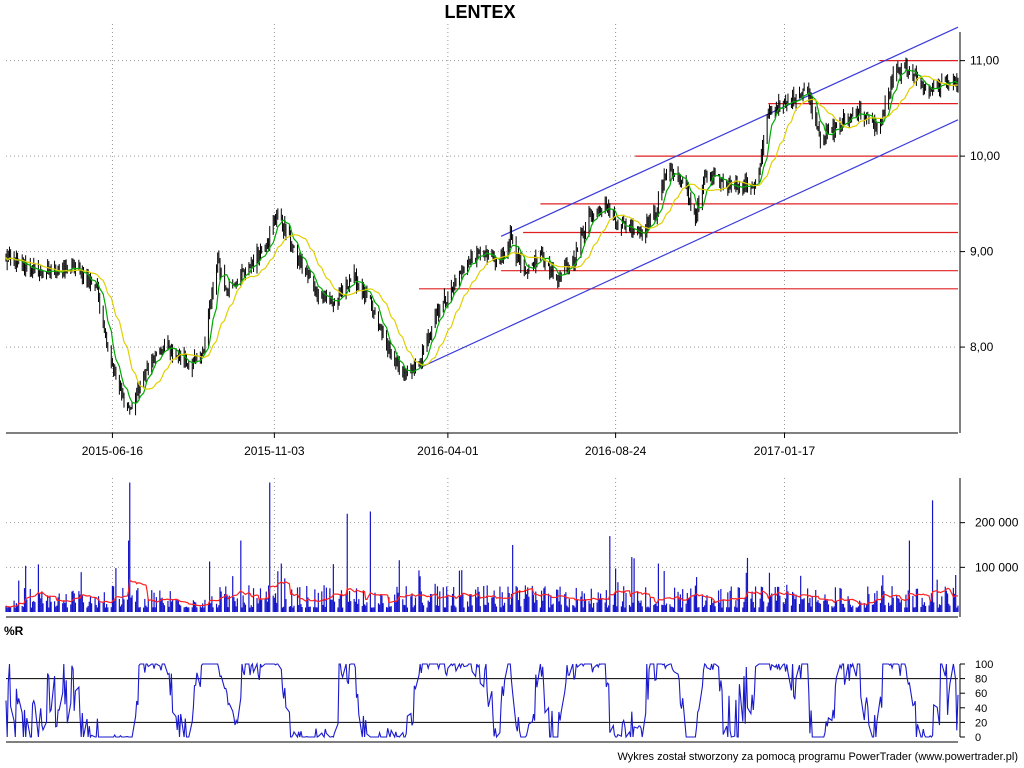 The height and width of the screenshot is (768, 1024). I want to click on price-y-tick-label: 8,00, so click(982, 347).